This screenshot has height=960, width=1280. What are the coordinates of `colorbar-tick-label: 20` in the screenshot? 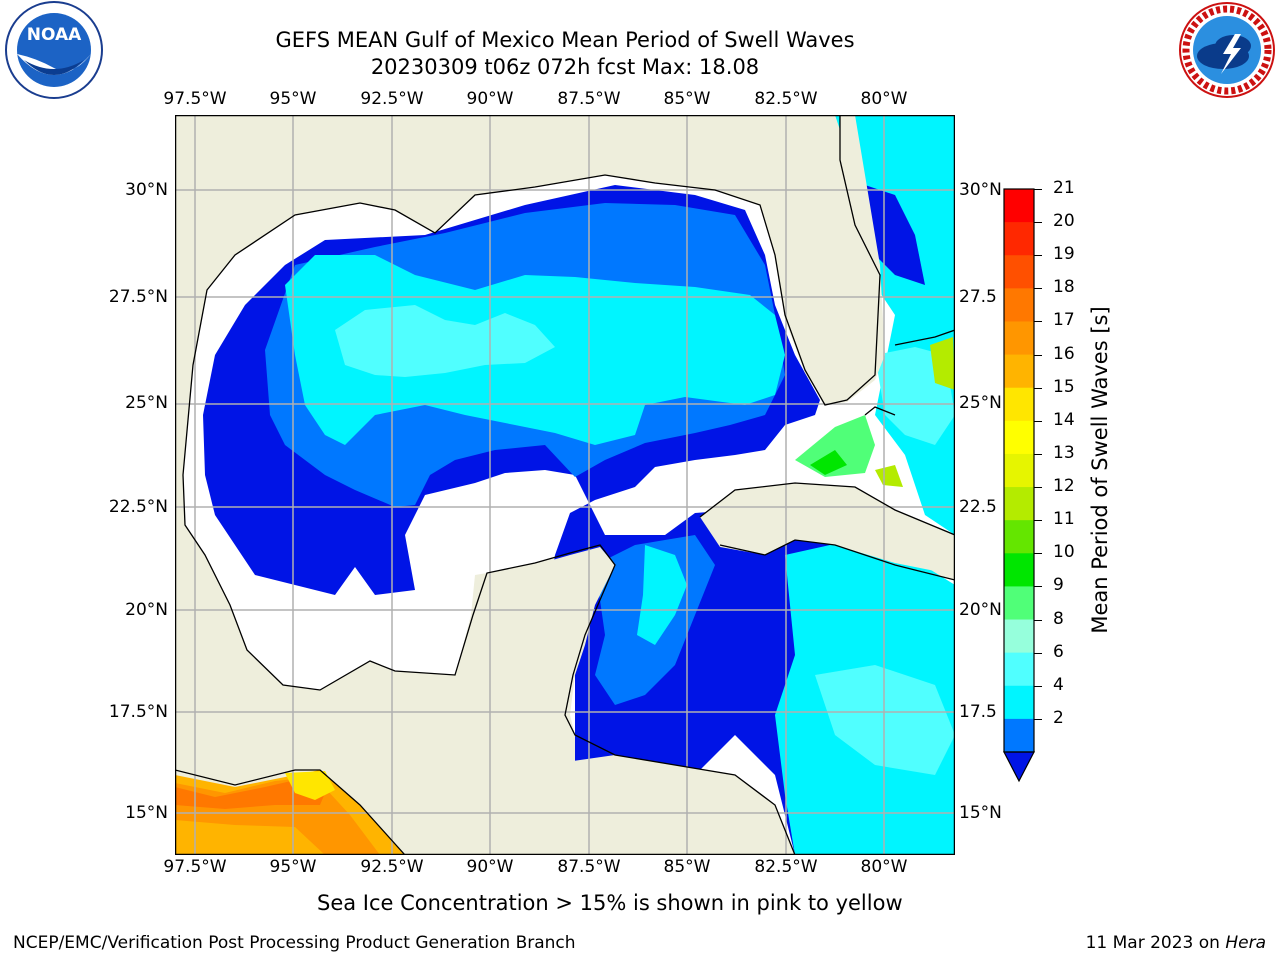 It's located at (1064, 221).